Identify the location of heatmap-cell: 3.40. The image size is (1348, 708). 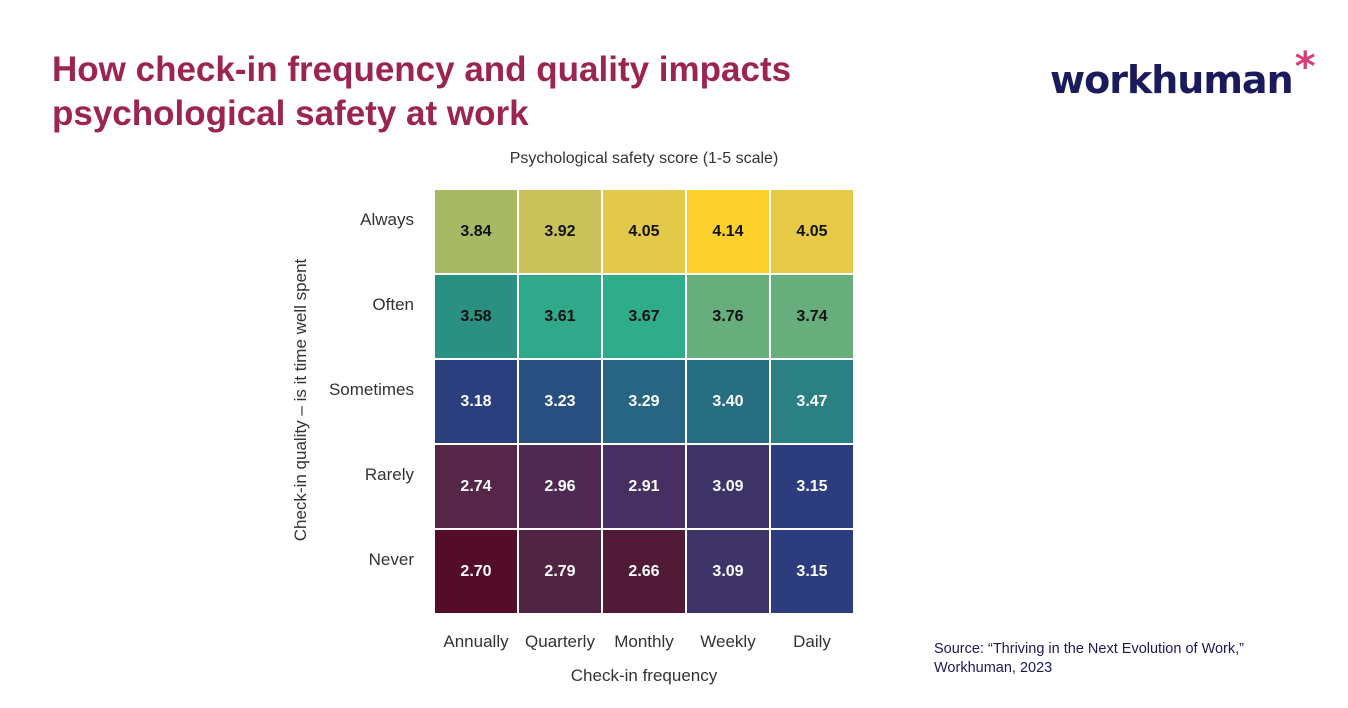
(728, 401).